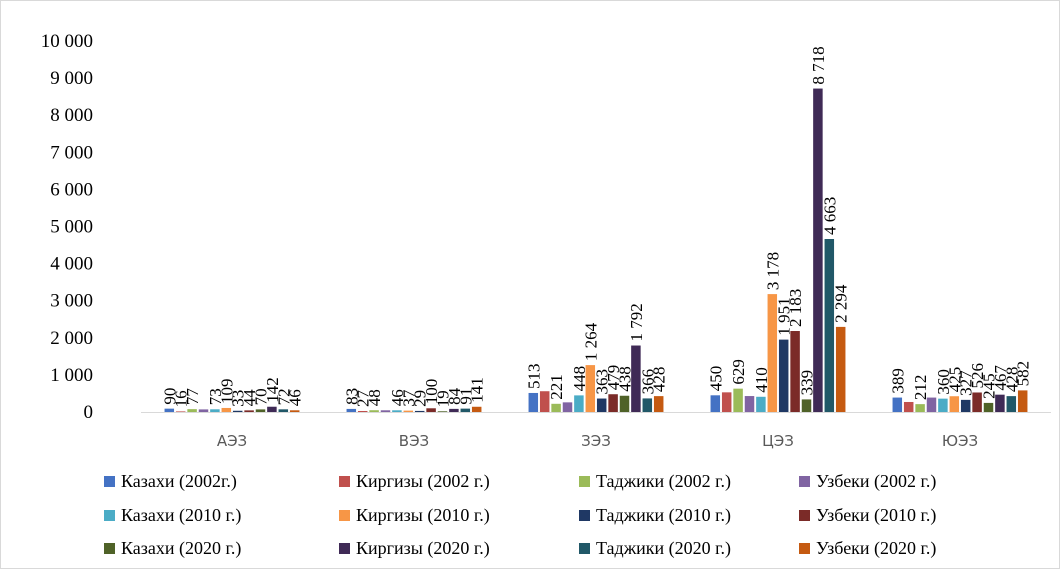 Image resolution: width=1062 pixels, height=571 pixels. Describe the element at coordinates (179, 481) in the screenshot. I see `legend-label: Казахи (2002г.)` at that location.